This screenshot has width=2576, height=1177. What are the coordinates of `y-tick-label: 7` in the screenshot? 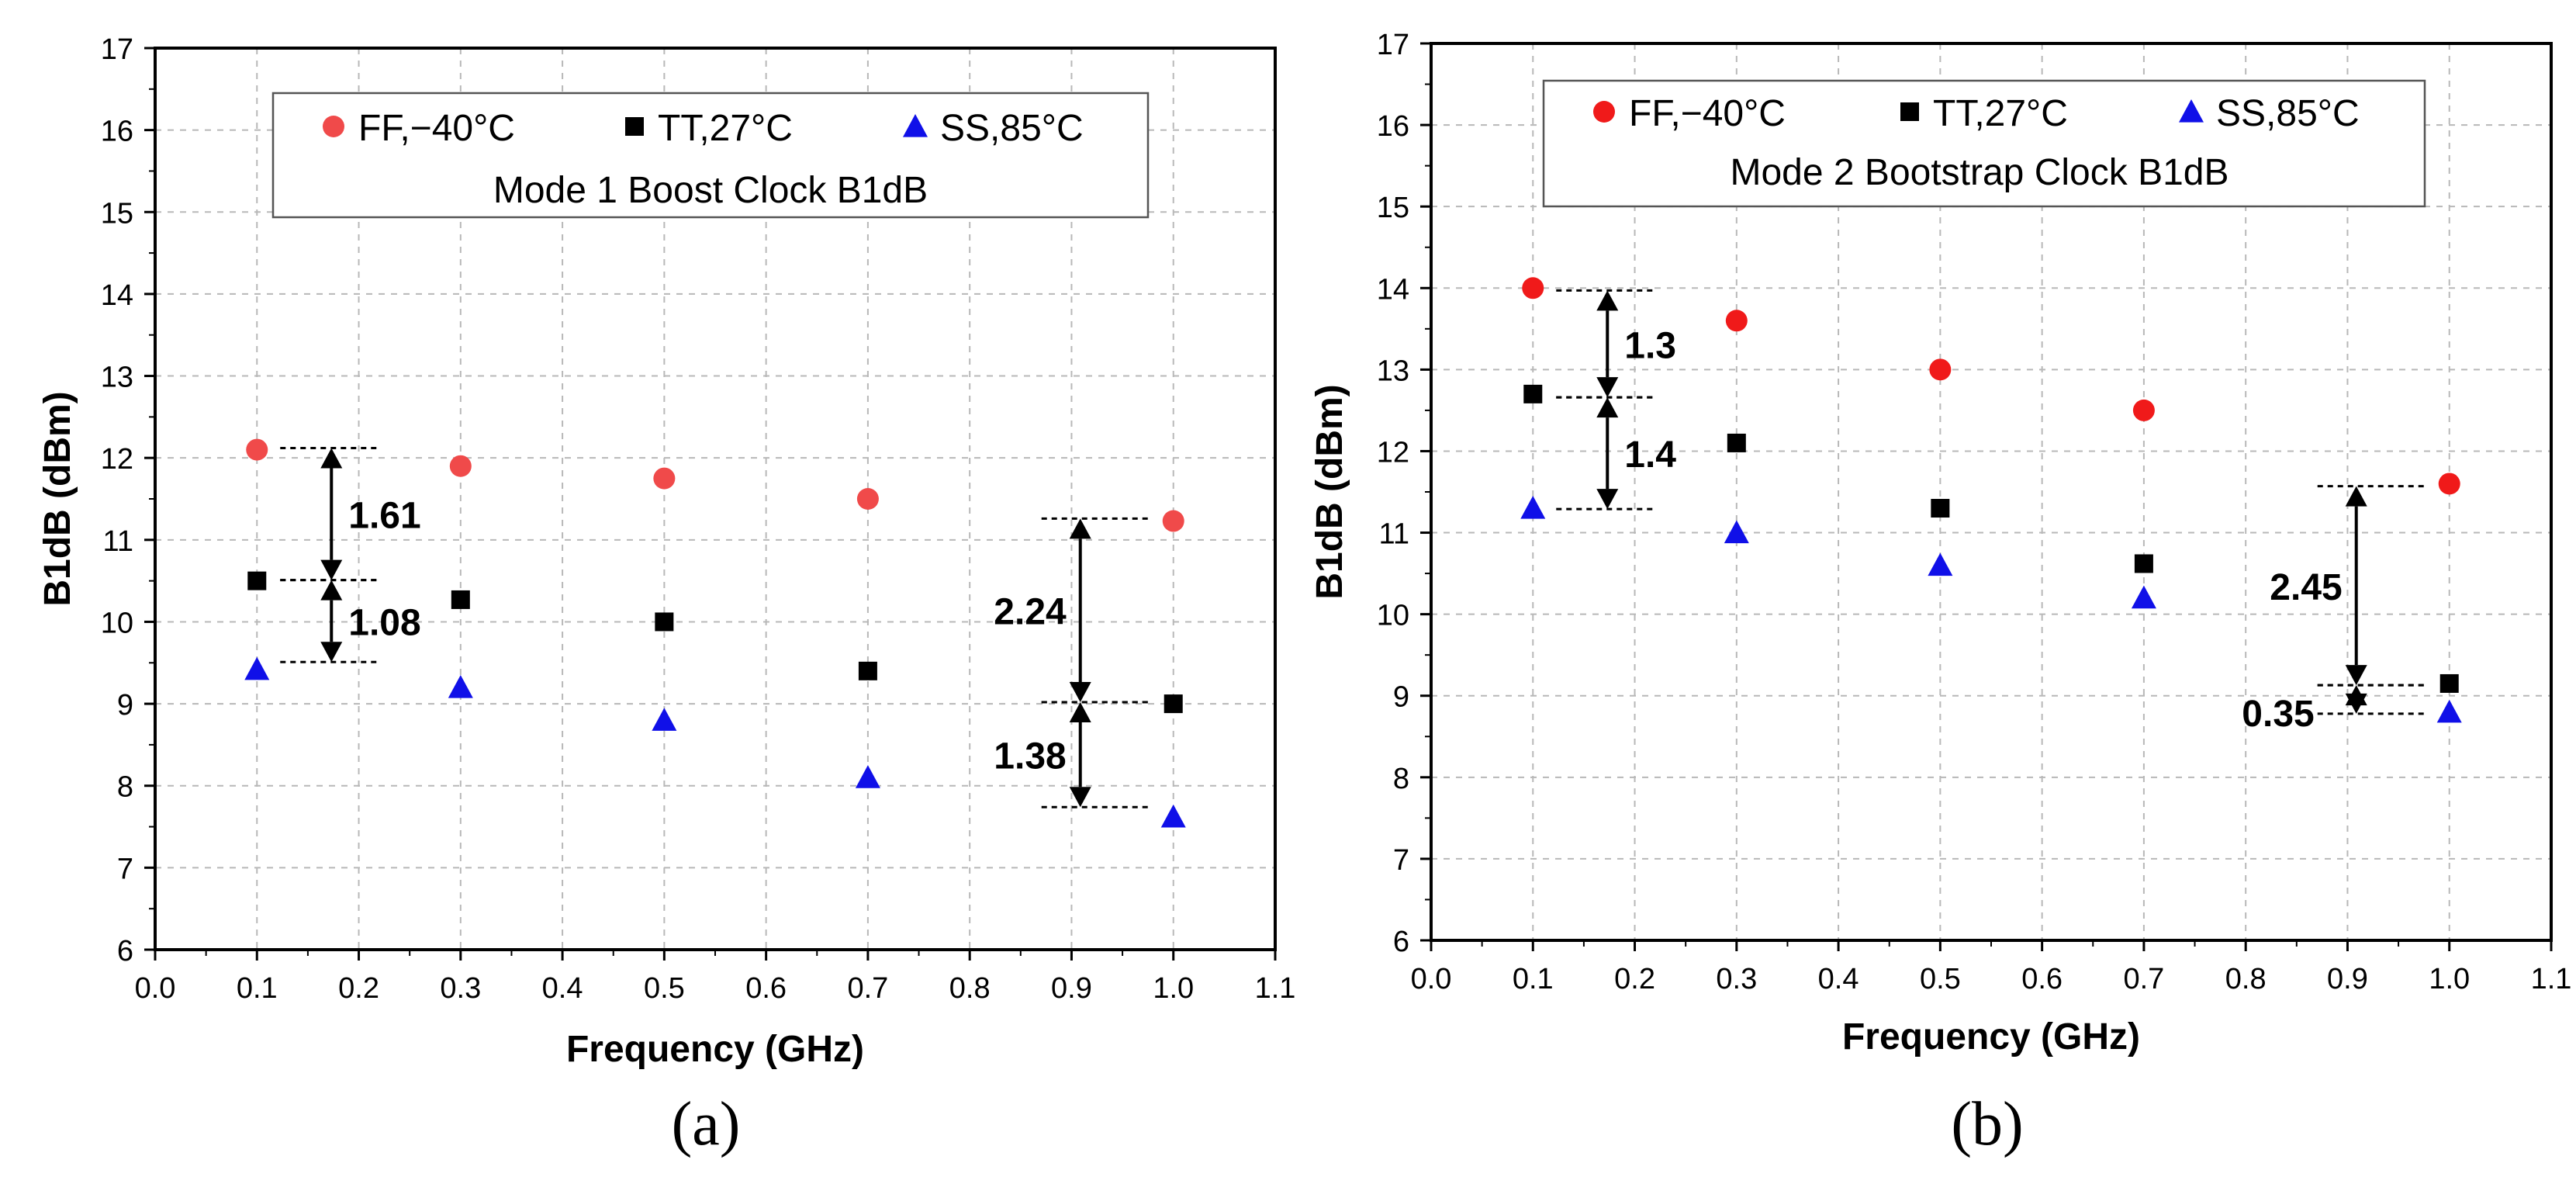 It's located at (125, 869).